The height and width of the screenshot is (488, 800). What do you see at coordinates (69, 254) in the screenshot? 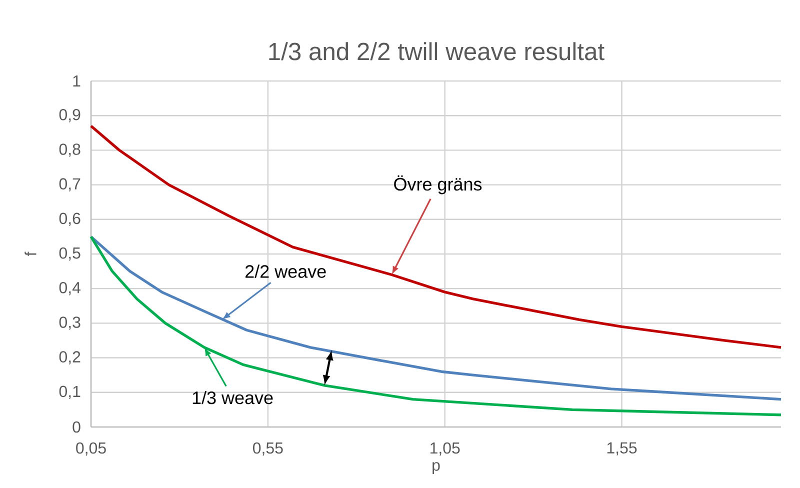
I see `y-tick-label: 0,5` at bounding box center [69, 254].